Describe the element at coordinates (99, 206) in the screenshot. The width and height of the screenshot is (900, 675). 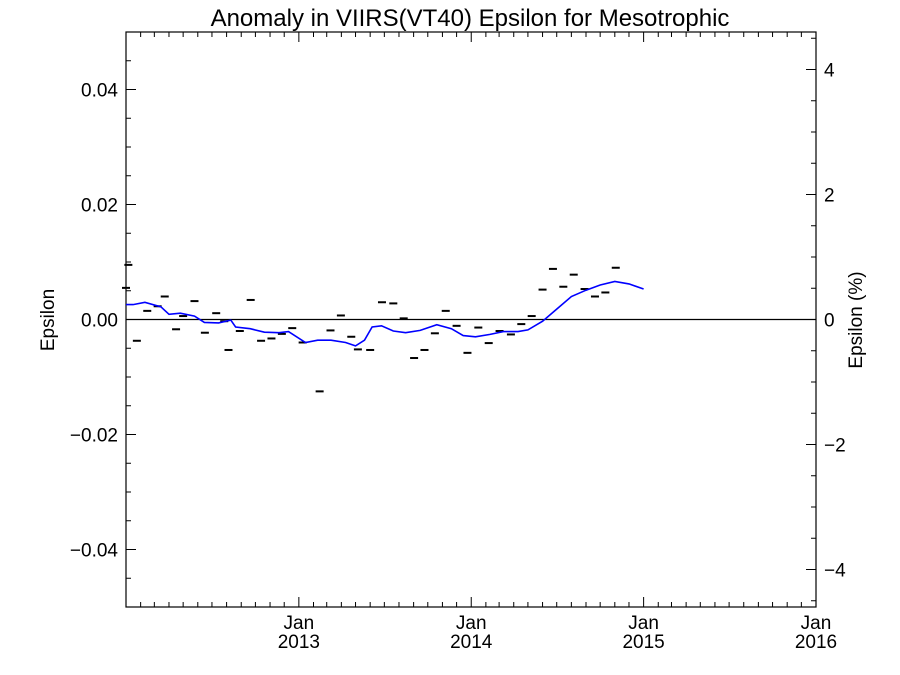
I see `y-tick-label: 0.02` at that location.